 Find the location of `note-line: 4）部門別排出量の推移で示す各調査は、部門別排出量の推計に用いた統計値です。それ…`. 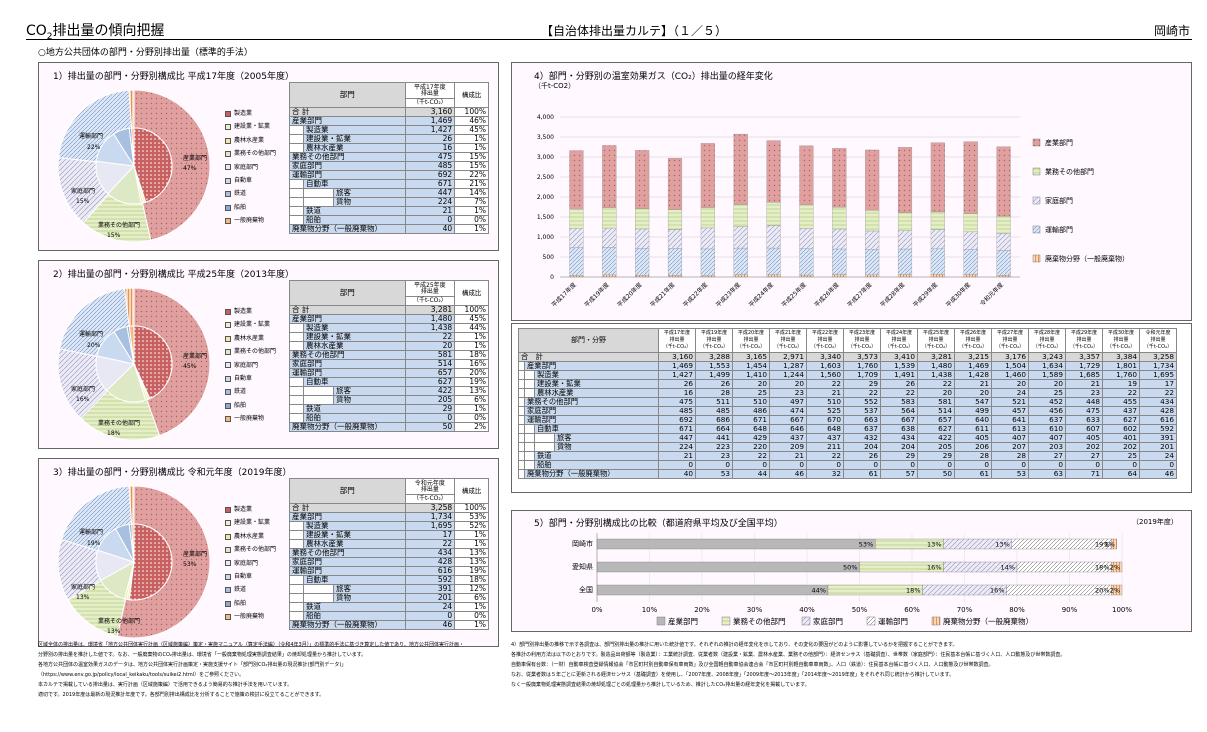

note-line: 4）部門別排出量の推移で示す各調査は、部門別排出量の推計に用いた統計値です。それ… is located at coordinates (734, 645).